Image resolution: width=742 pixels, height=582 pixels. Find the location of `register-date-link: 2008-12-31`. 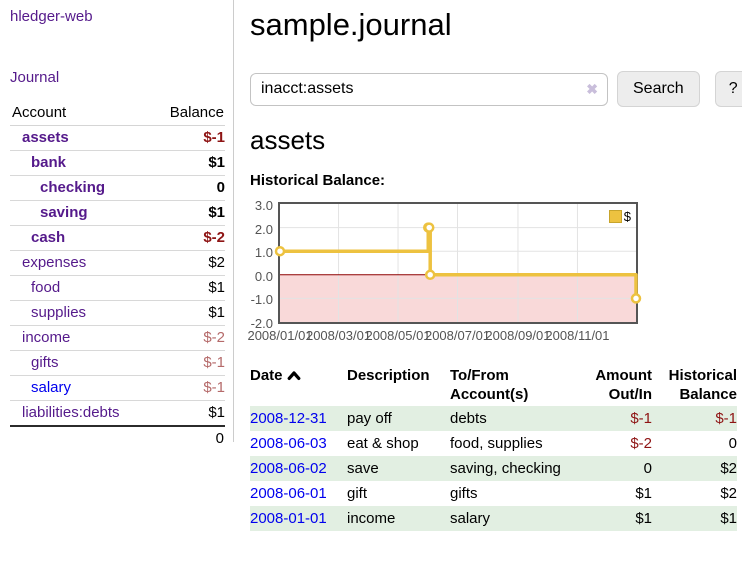

register-date-link: 2008-12-31 is located at coordinates (288, 418).